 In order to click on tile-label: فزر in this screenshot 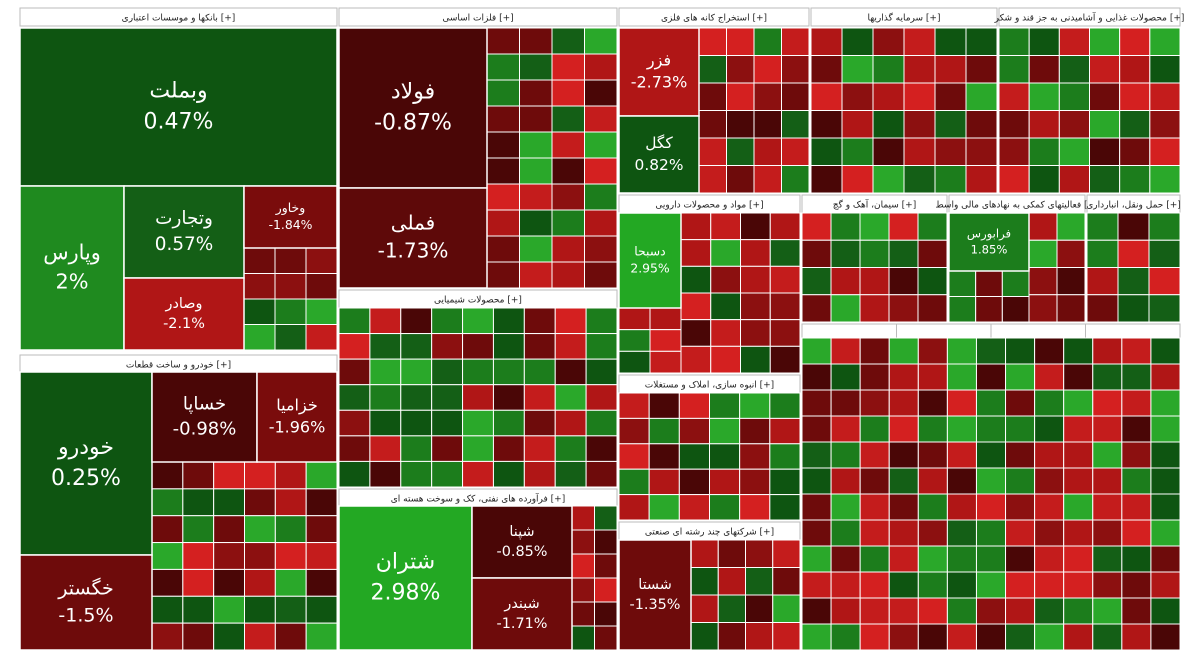, I will do `click(658, 60)`.